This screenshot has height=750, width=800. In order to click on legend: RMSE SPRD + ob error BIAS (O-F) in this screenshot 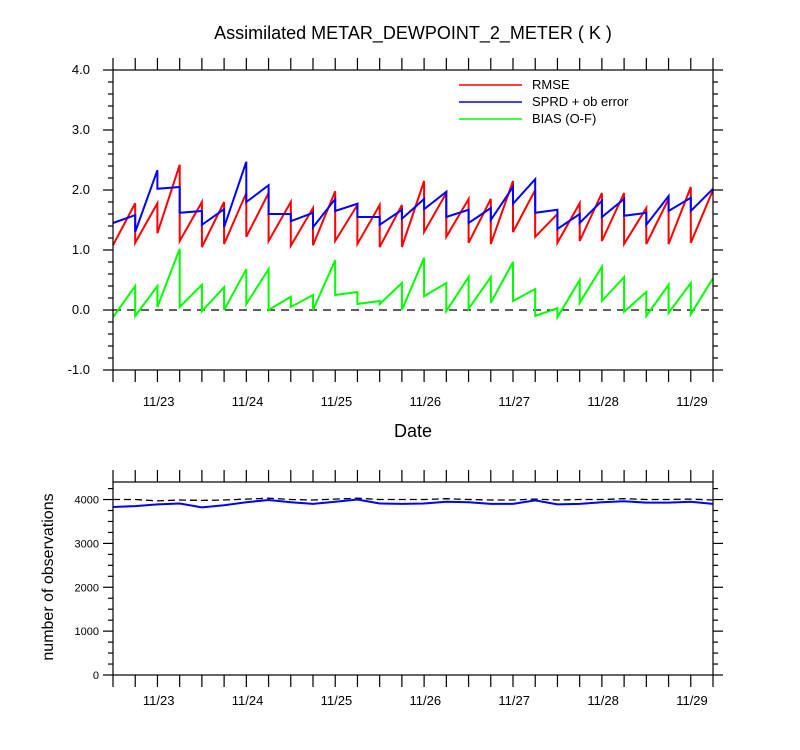, I will do `click(544, 101)`.